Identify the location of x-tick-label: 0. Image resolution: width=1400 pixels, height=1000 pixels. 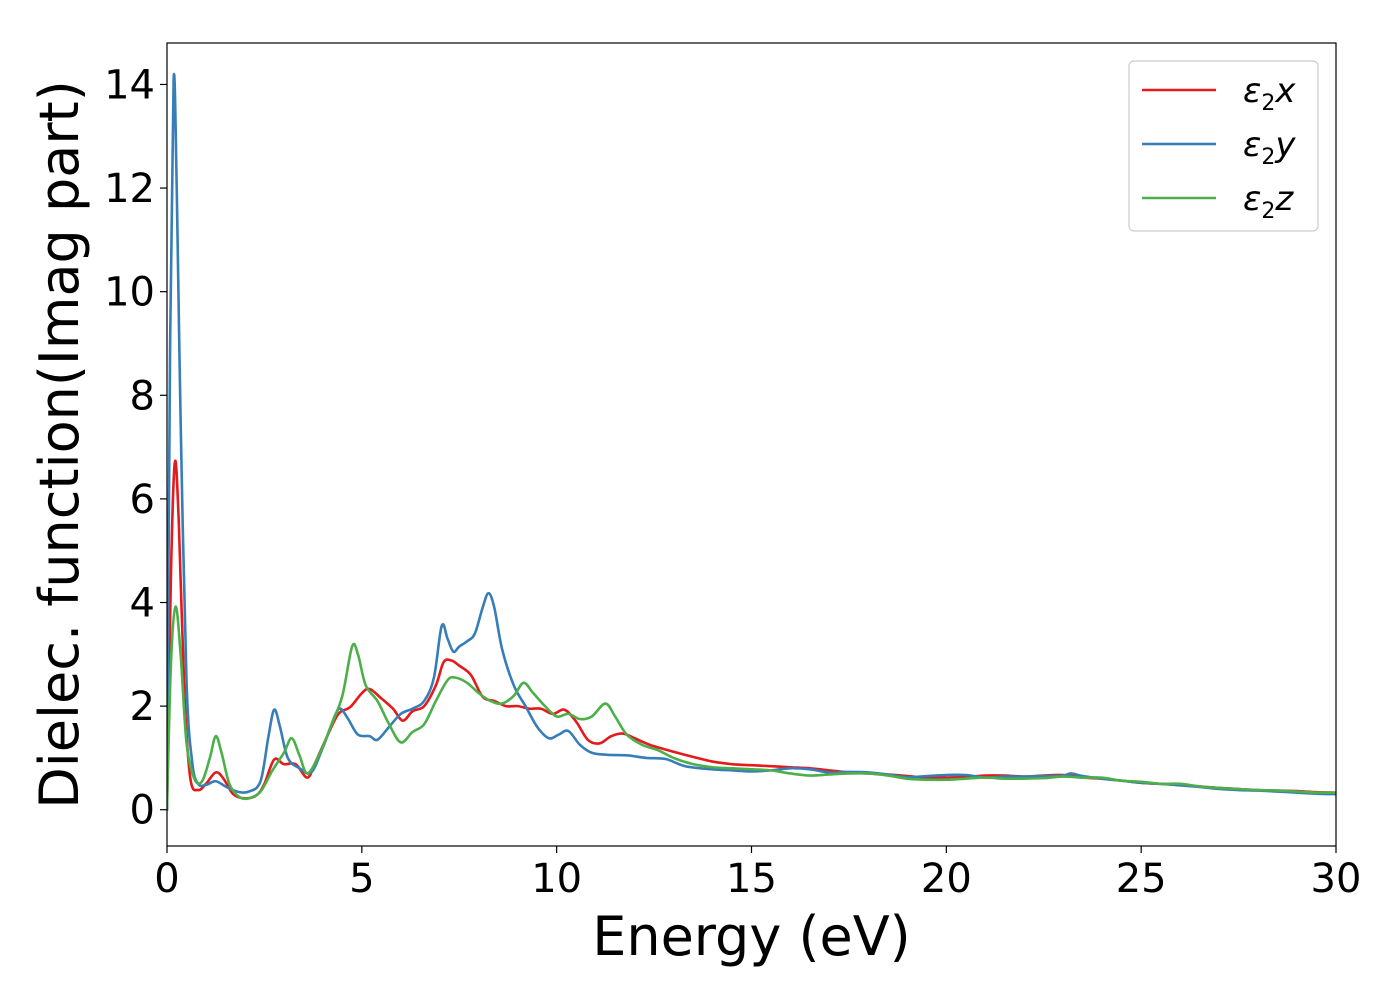
(166, 879).